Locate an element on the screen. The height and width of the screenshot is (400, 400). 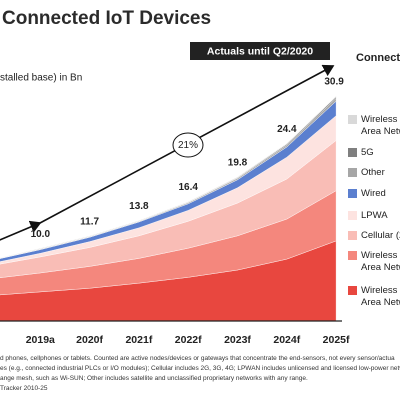
banner-box is located at coordinates (260, 51).